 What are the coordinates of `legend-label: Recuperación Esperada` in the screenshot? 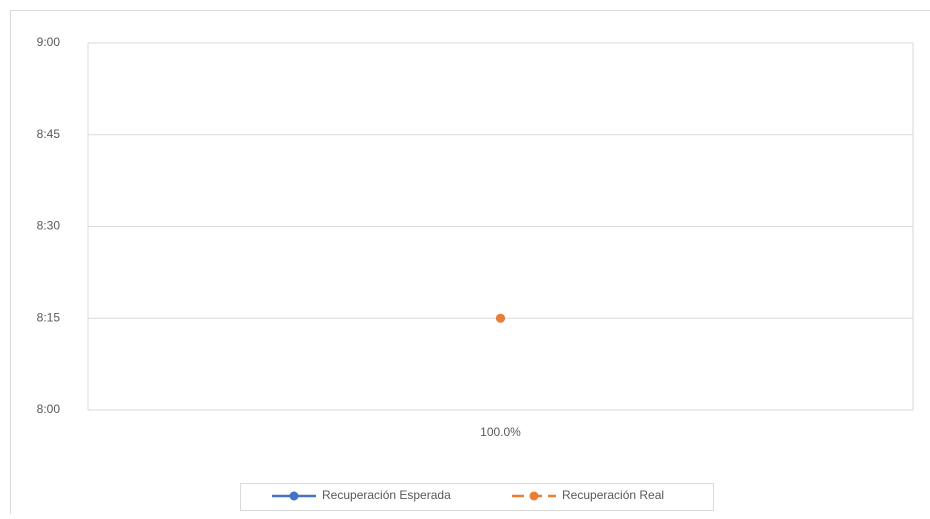 It's located at (386, 495).